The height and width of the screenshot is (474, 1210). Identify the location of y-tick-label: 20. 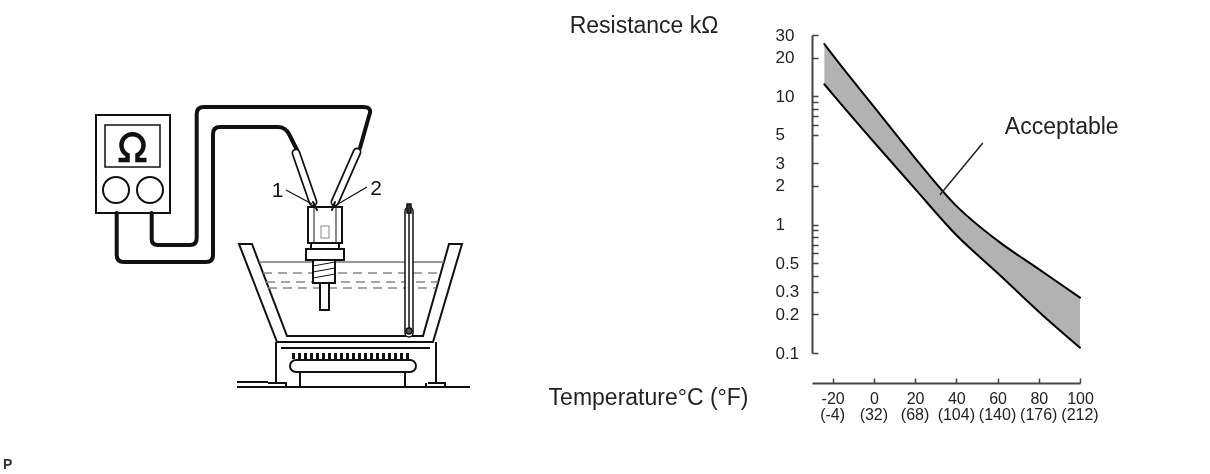
(785, 58).